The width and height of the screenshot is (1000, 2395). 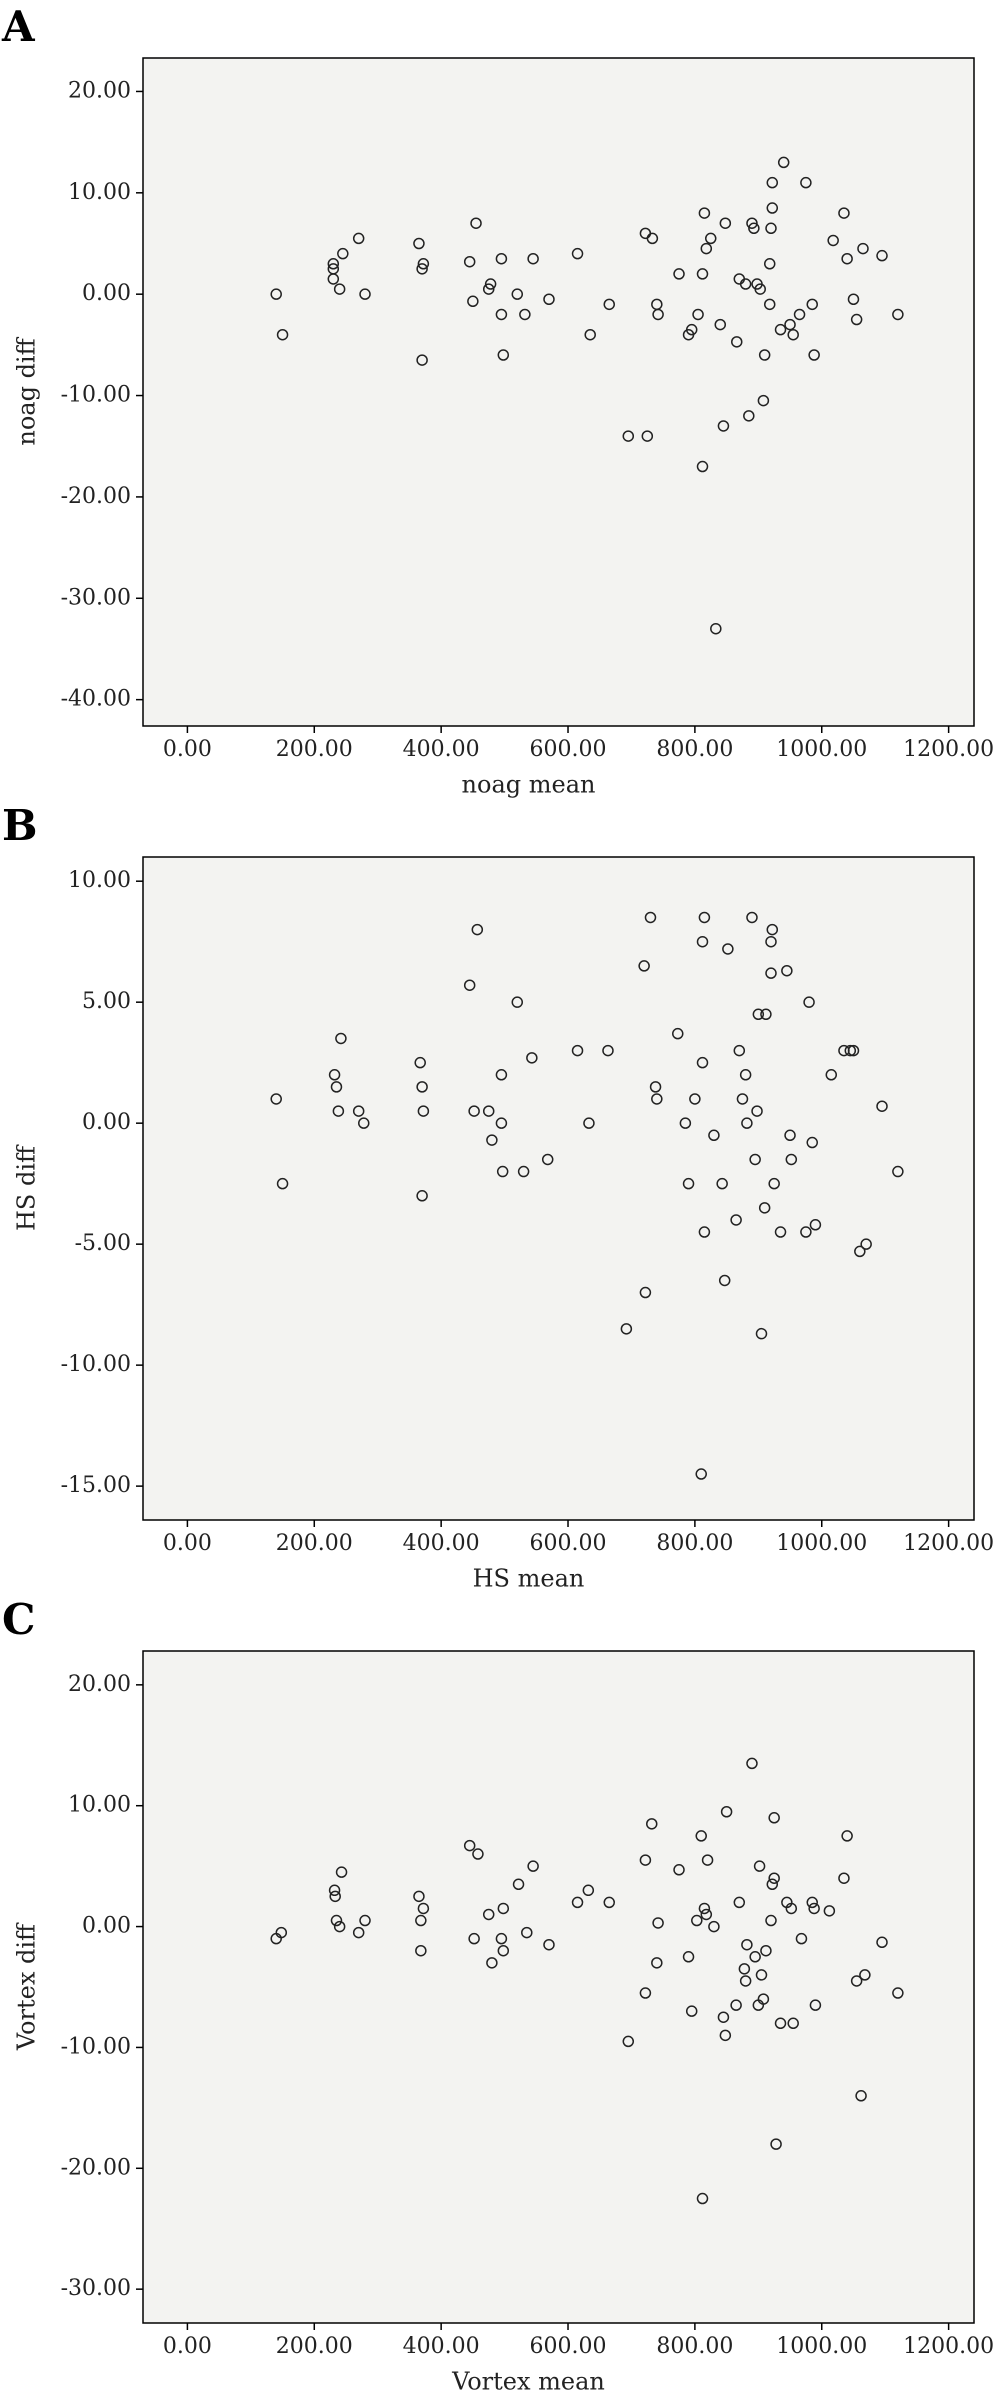 What do you see at coordinates (99, 1805) in the screenshot?
I see `y-tick-label: 10.00` at bounding box center [99, 1805].